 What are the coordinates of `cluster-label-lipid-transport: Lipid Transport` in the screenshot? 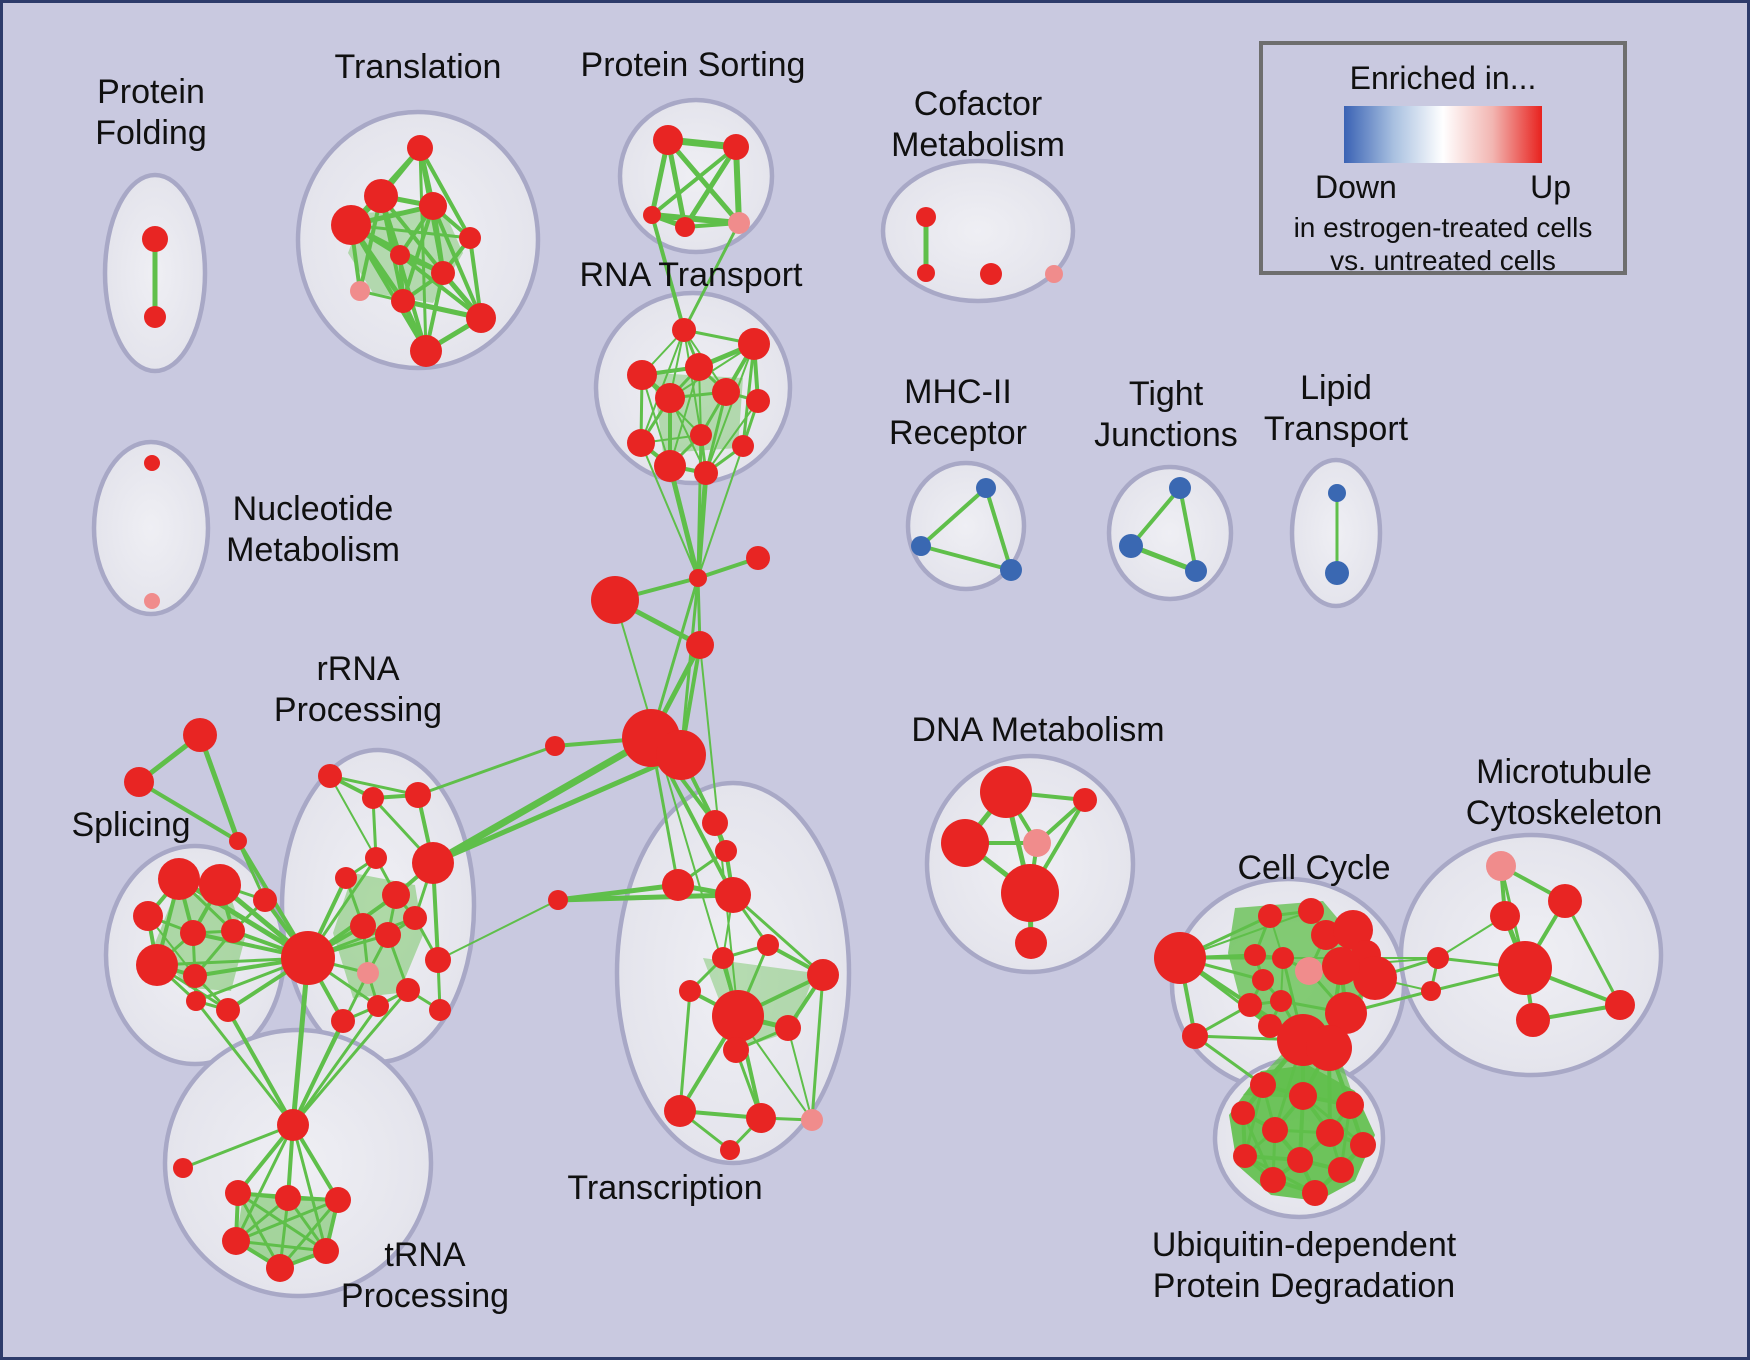 It's located at (1336, 408).